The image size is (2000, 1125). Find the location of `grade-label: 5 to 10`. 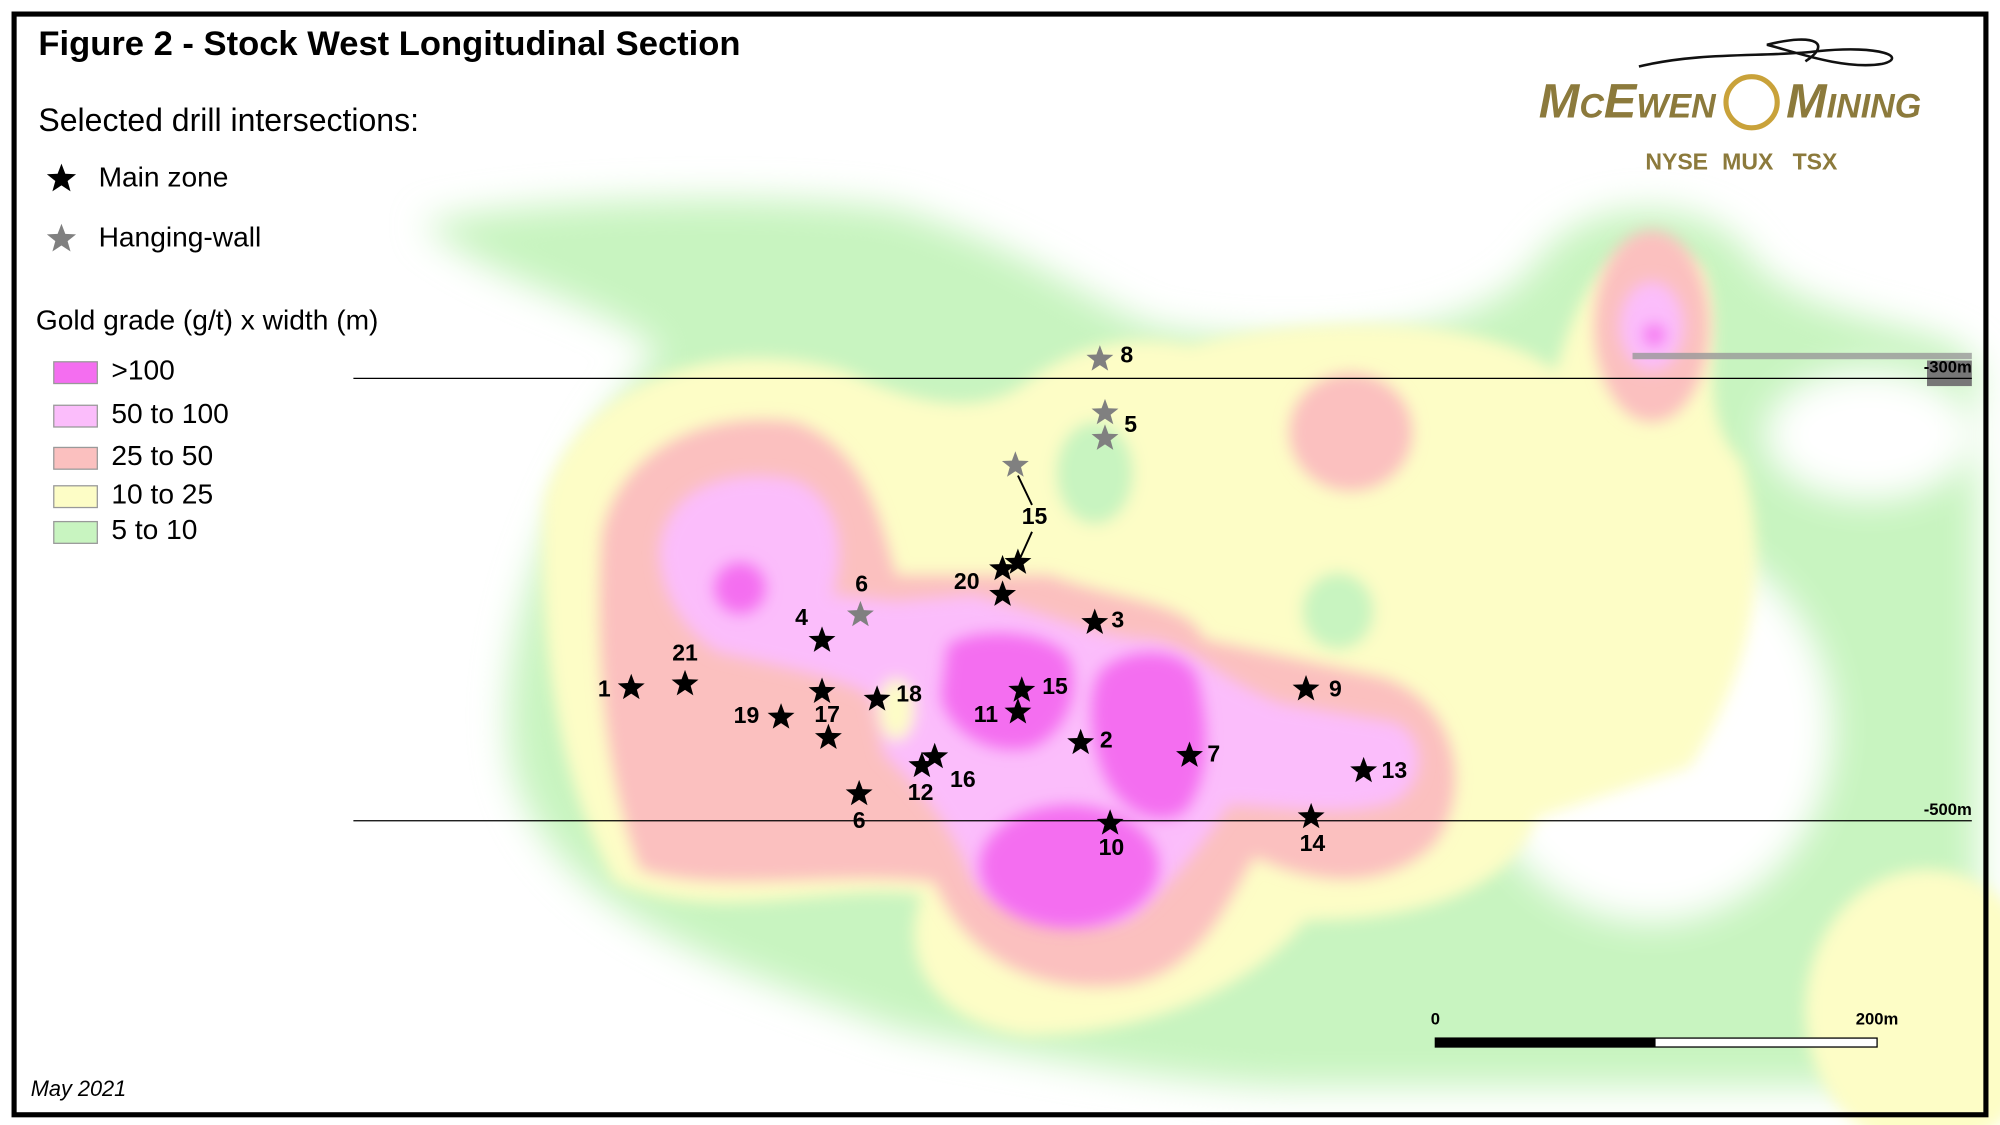

grade-label: 5 to 10 is located at coordinates (154, 529).